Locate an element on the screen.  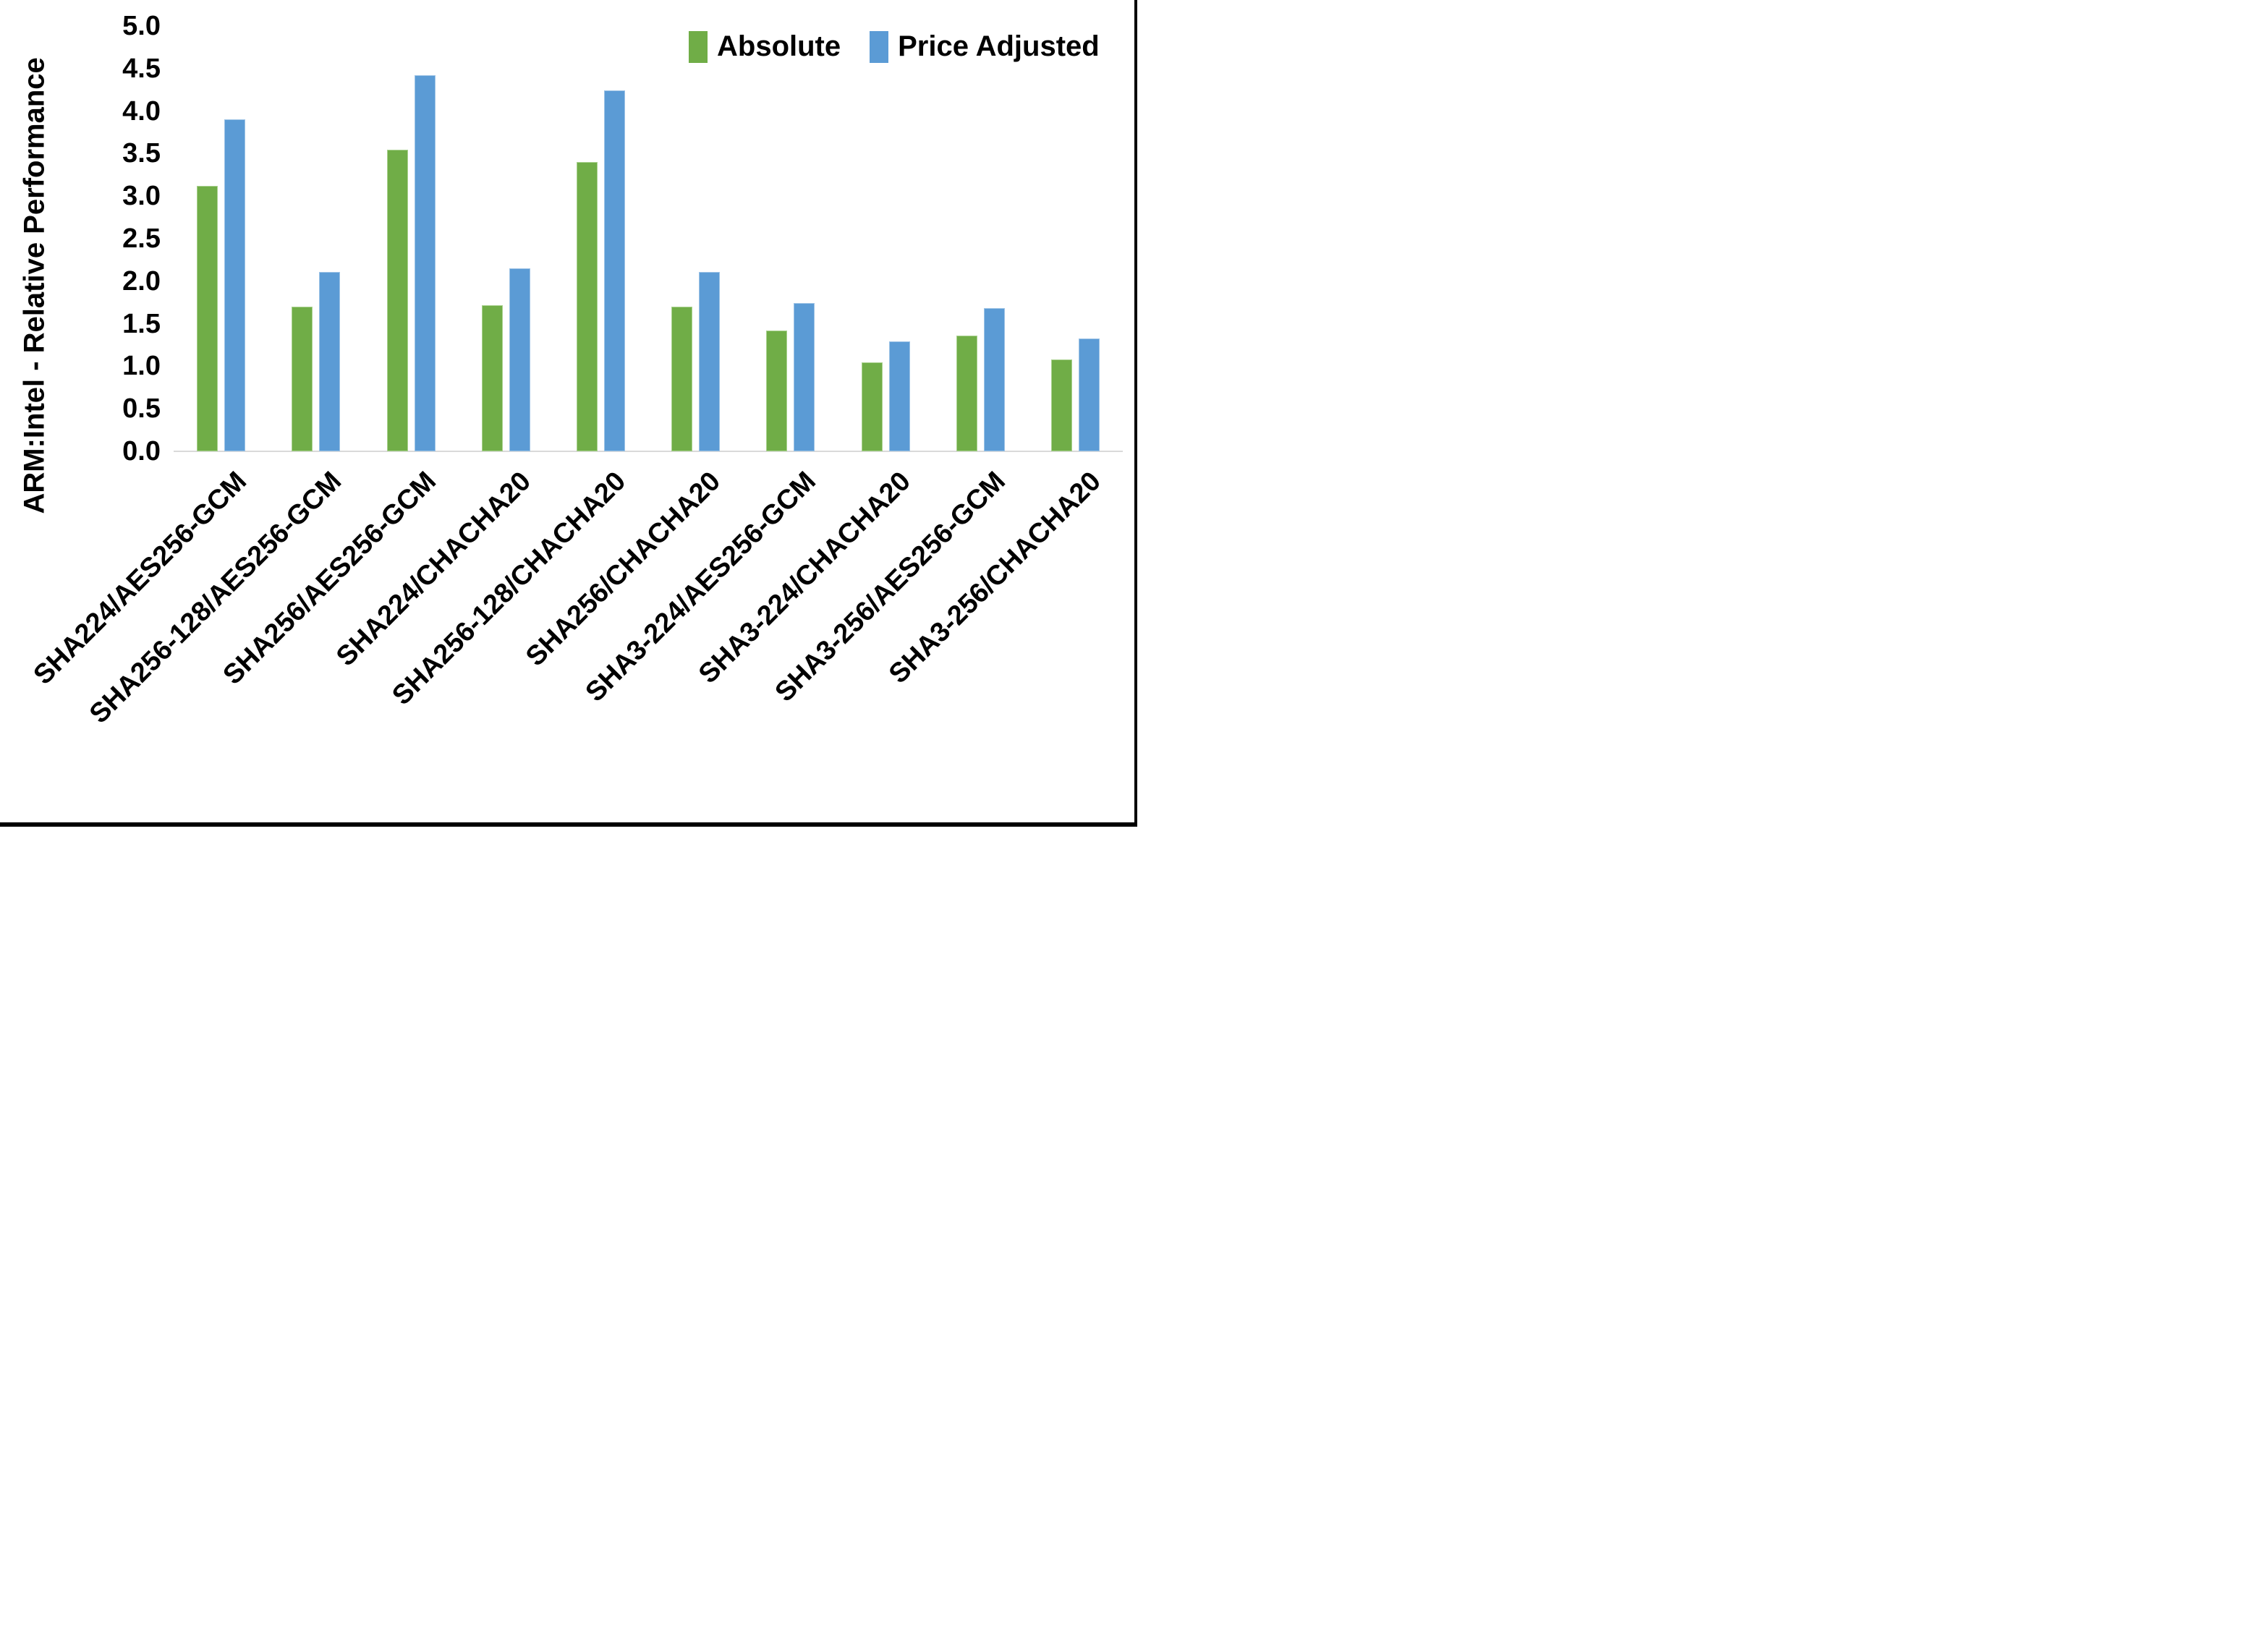
bar-absolute-sha256-128-chacha20 is located at coordinates (587, 306).